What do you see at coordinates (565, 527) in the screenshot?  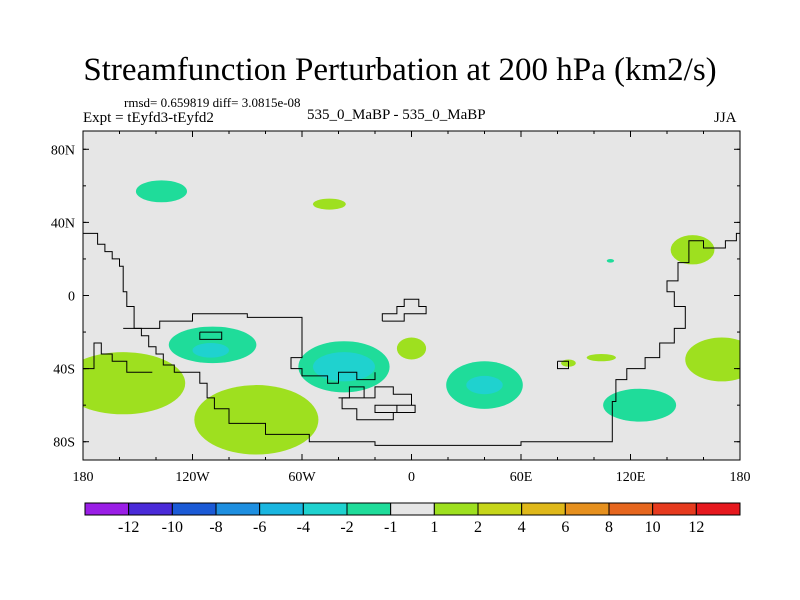 I see `colorbar-label: 6` at bounding box center [565, 527].